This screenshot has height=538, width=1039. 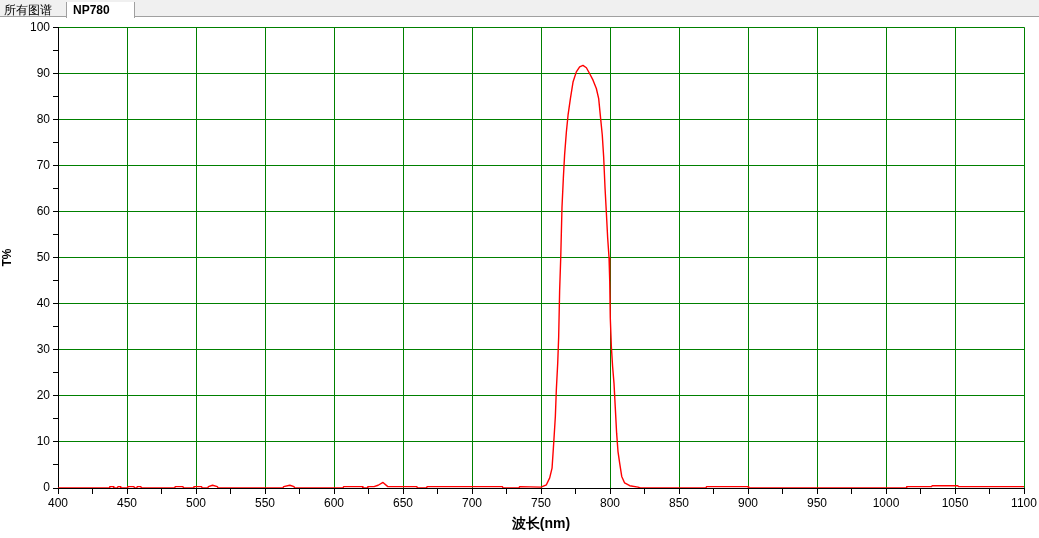 What do you see at coordinates (101, 10) in the screenshot?
I see `chart-title: NP780` at bounding box center [101, 10].